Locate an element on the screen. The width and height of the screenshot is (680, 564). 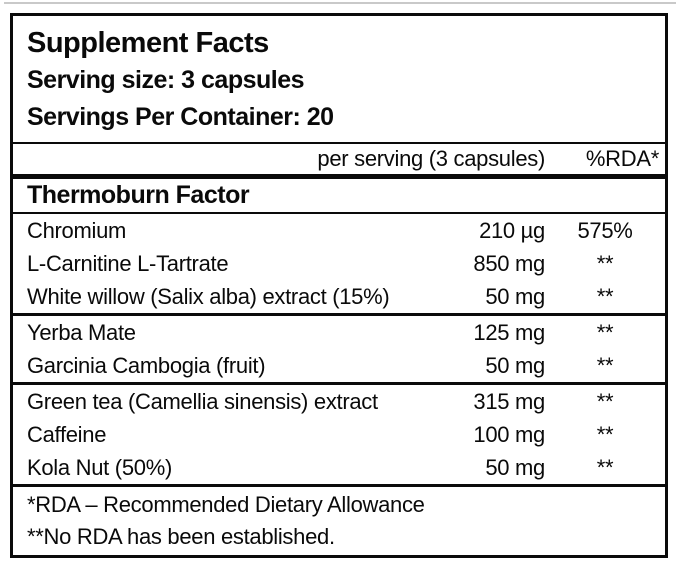
ingredient-row-yerba-mate: Yerba Mate 125 mg ** is located at coordinates (339, 332).